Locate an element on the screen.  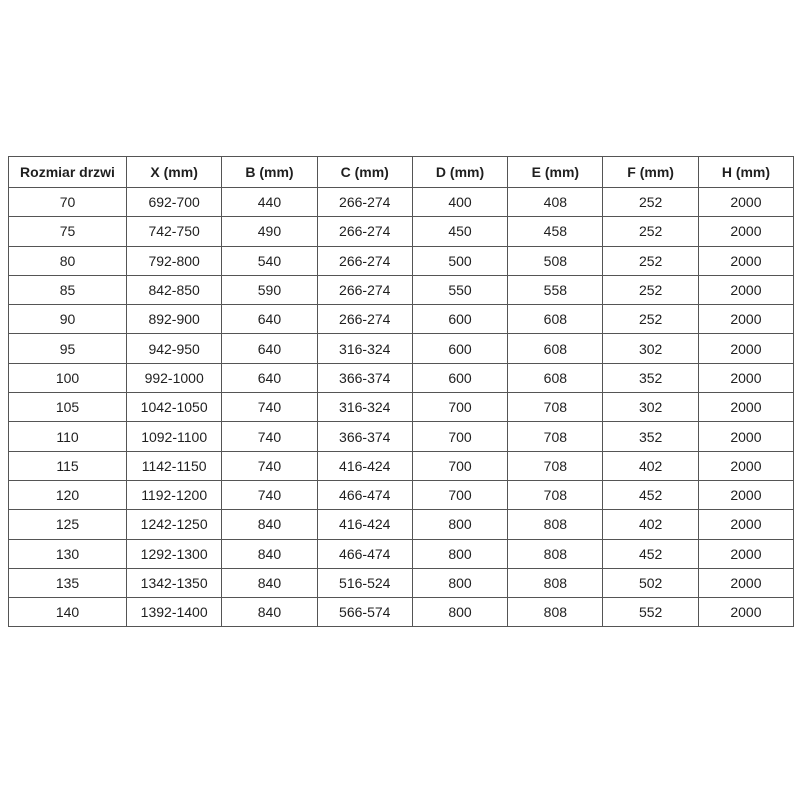
table-cell: 842-850 is located at coordinates (174, 290).